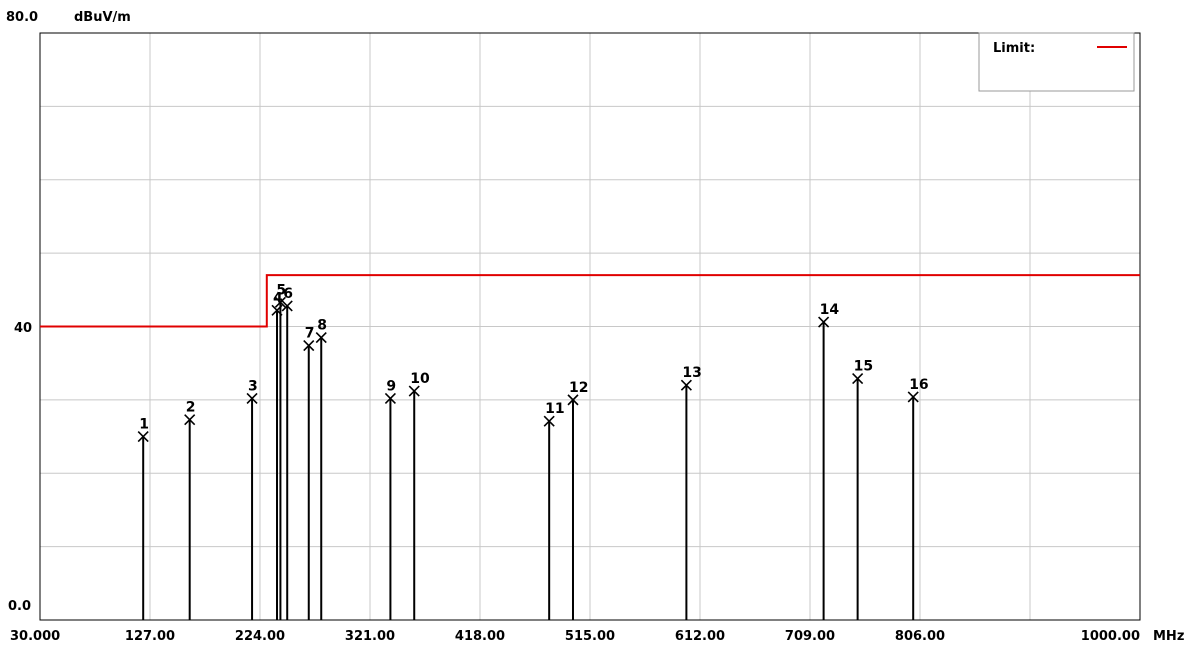 The width and height of the screenshot is (1184, 646). Describe the element at coordinates (253, 386) in the screenshot. I see `marker-label: 3` at that location.